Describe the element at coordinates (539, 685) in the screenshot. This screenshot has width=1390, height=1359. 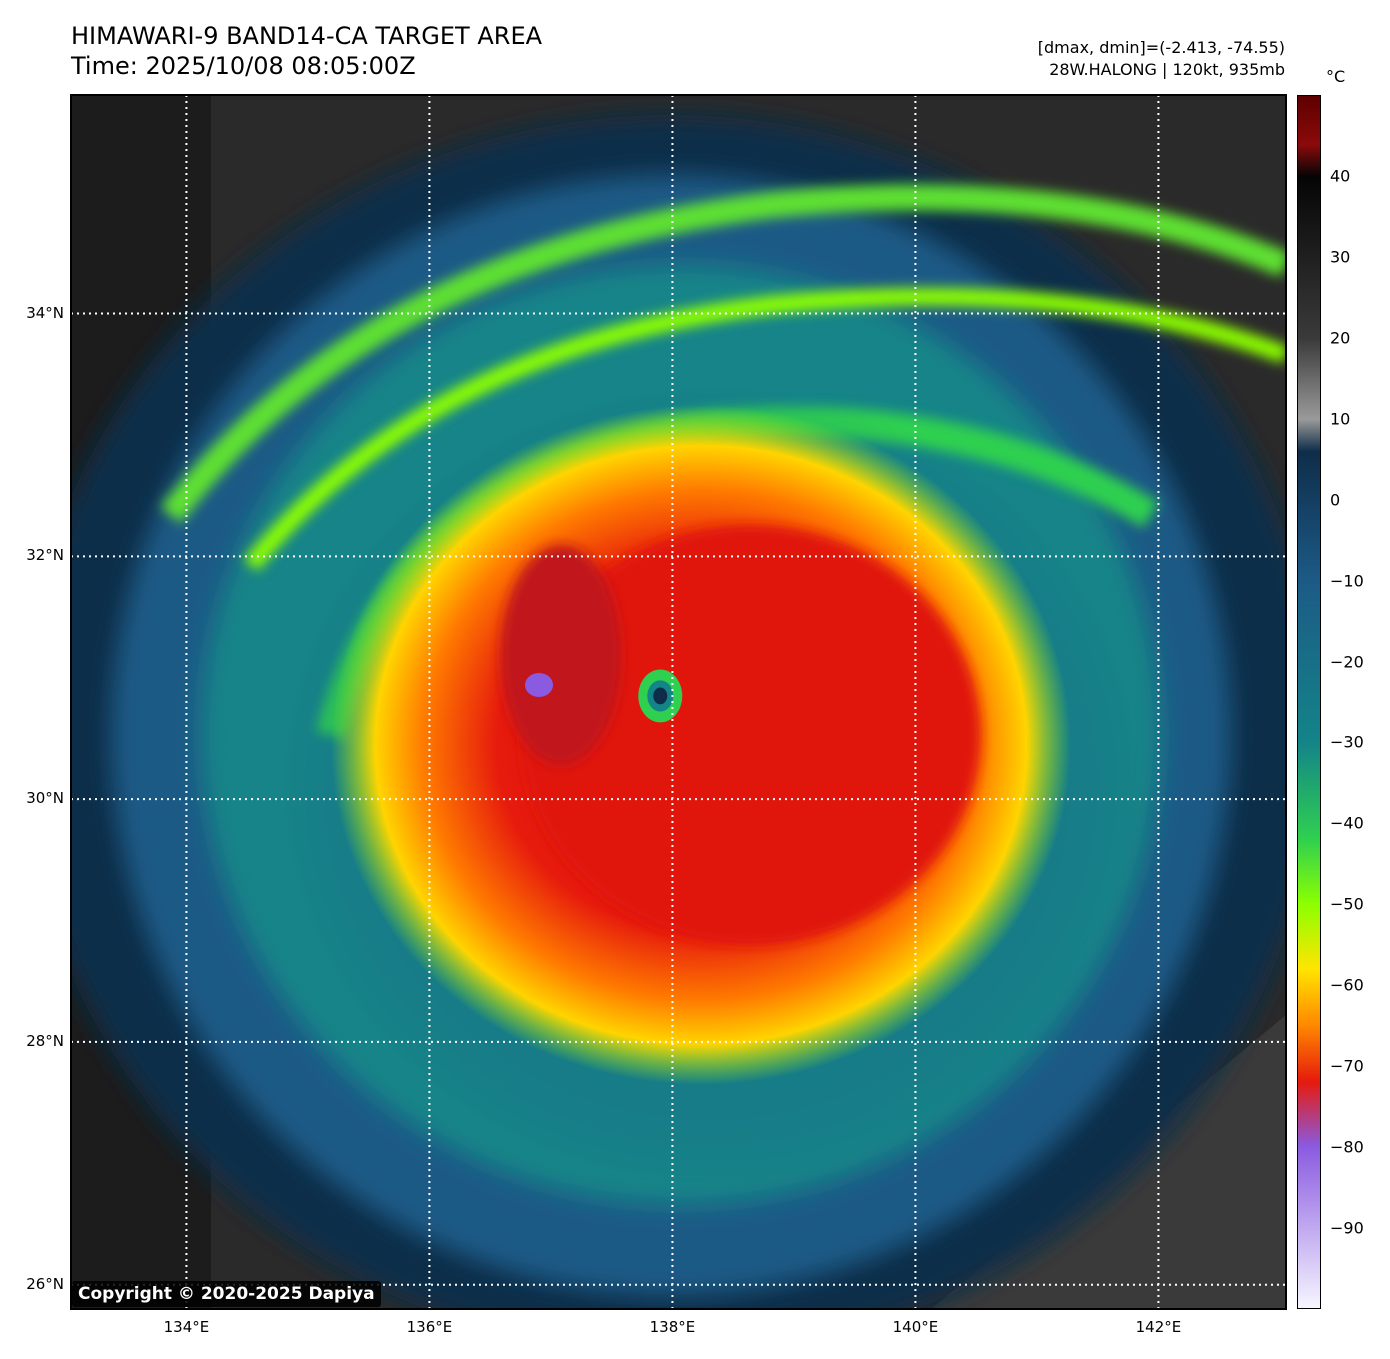
I see `overshooting-top` at that location.